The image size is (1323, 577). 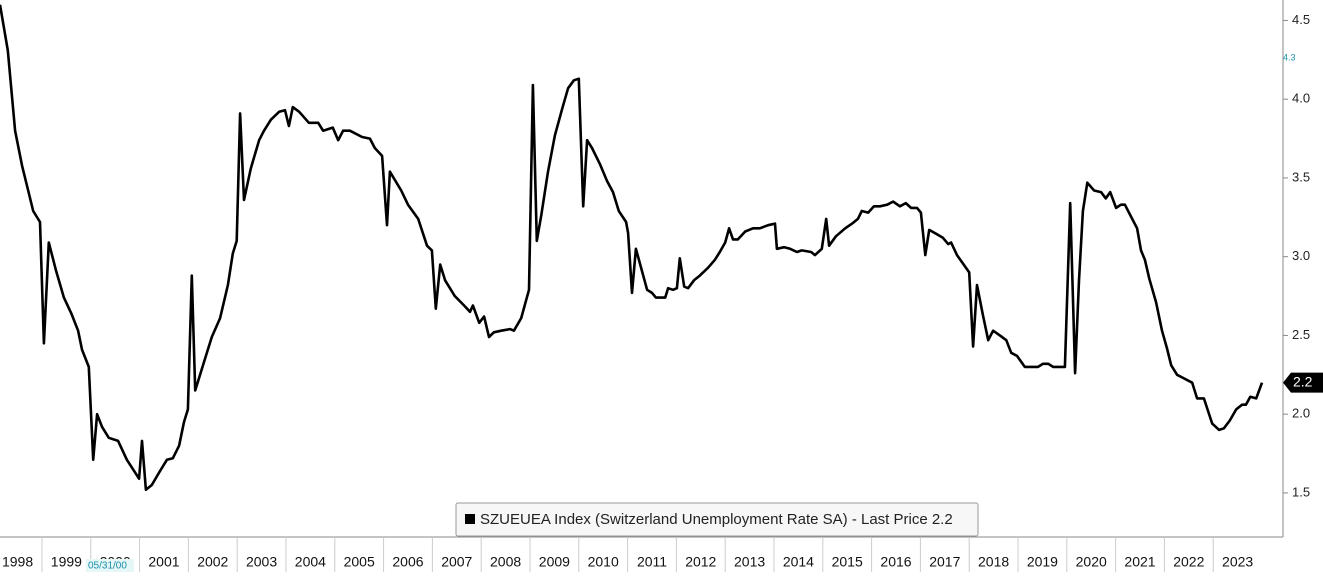 What do you see at coordinates (1188, 562) in the screenshot?
I see `x-tick-label: 2022` at bounding box center [1188, 562].